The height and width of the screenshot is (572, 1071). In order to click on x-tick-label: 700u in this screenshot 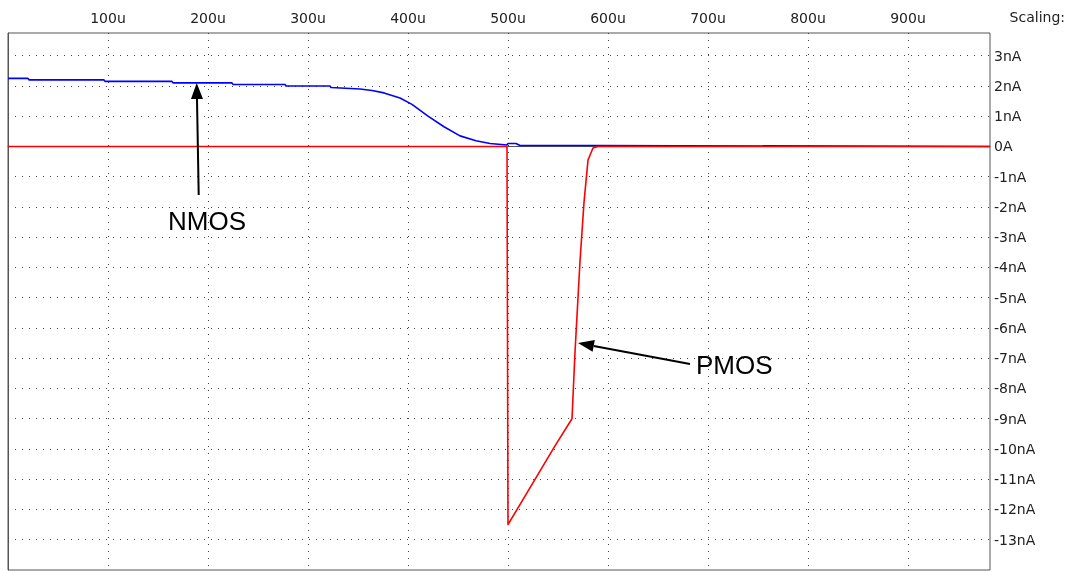, I will do `click(708, 18)`.